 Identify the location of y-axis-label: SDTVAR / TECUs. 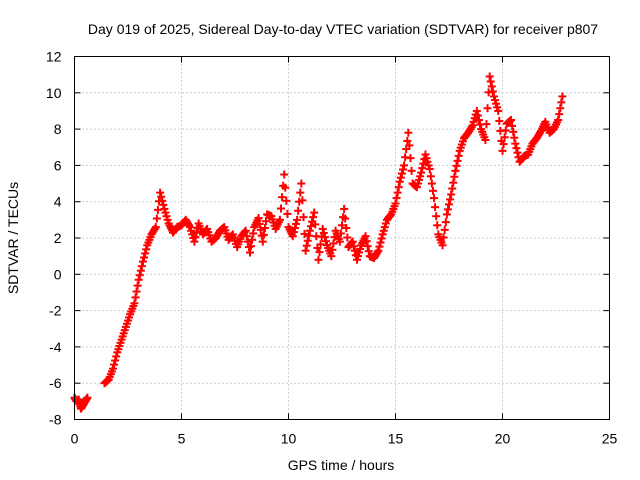
(13, 238).